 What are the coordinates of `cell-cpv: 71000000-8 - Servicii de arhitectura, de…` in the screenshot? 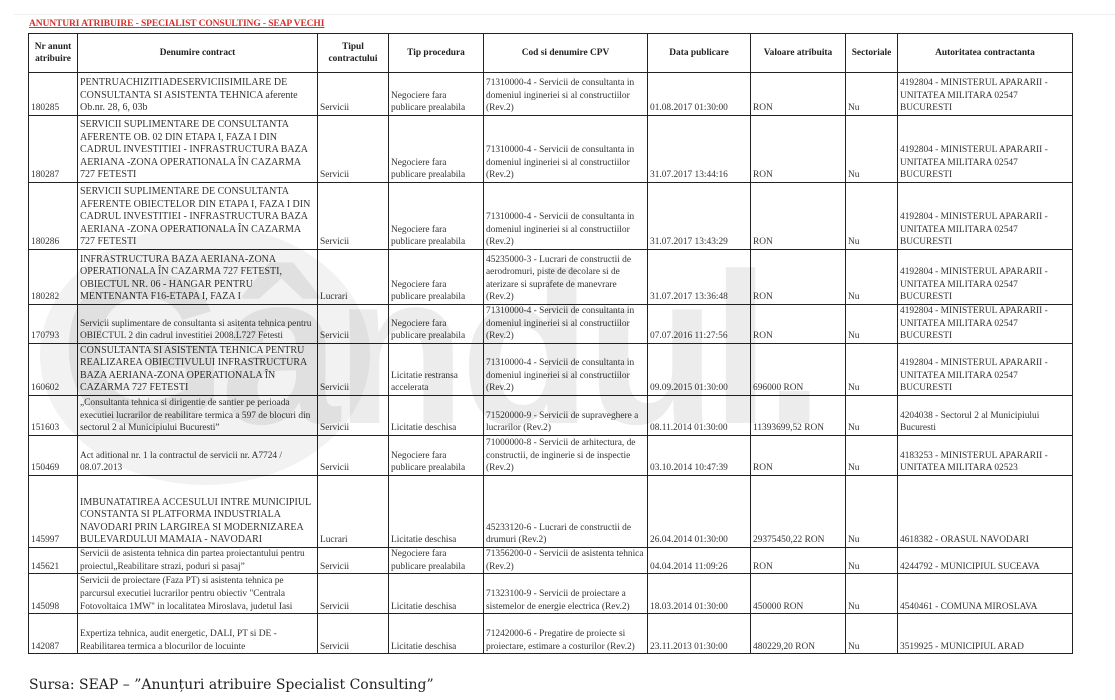 It's located at (565, 455).